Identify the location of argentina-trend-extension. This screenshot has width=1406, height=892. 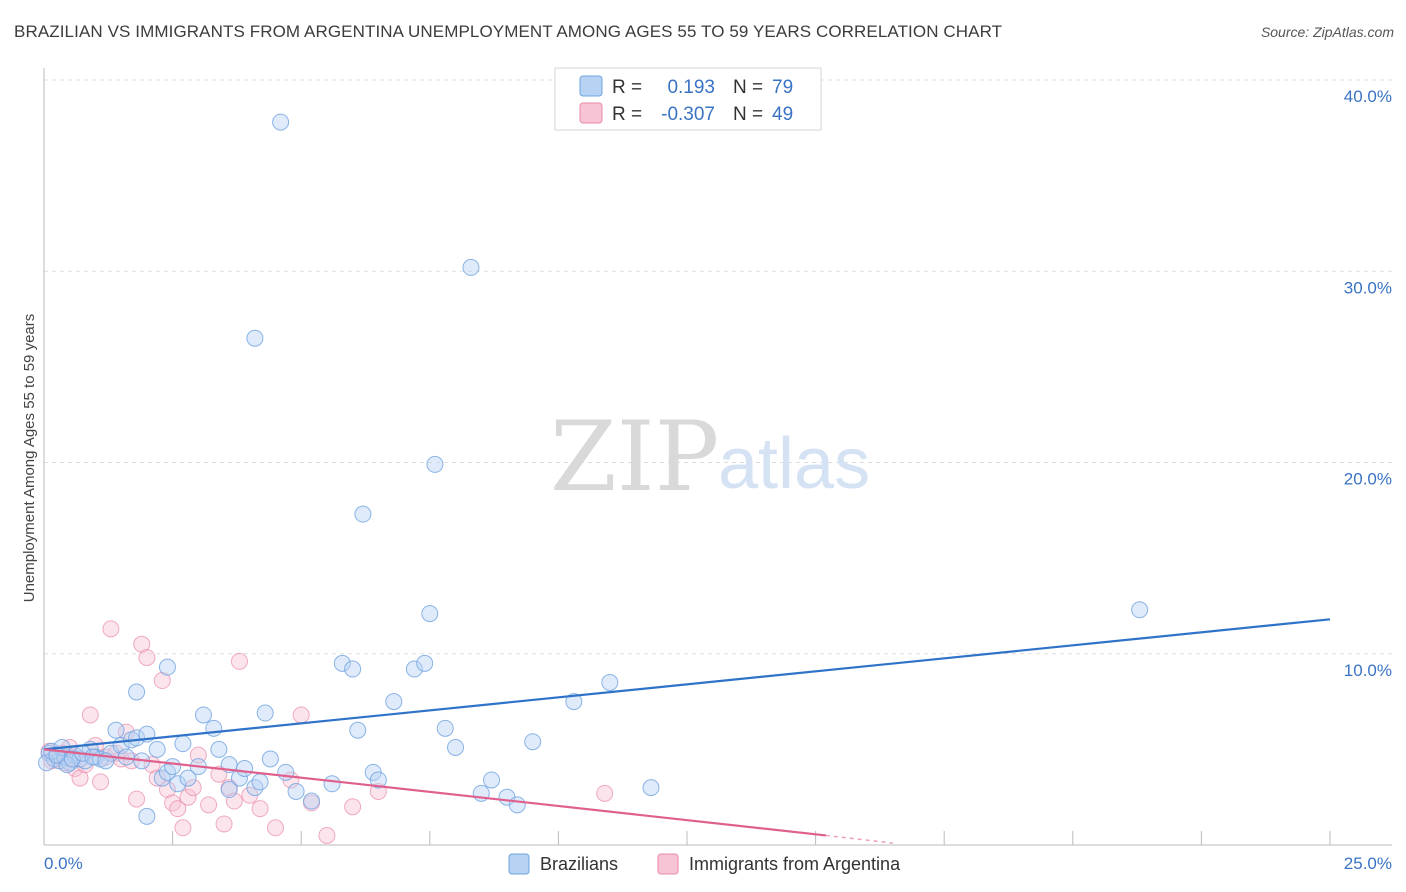
(859, 839).